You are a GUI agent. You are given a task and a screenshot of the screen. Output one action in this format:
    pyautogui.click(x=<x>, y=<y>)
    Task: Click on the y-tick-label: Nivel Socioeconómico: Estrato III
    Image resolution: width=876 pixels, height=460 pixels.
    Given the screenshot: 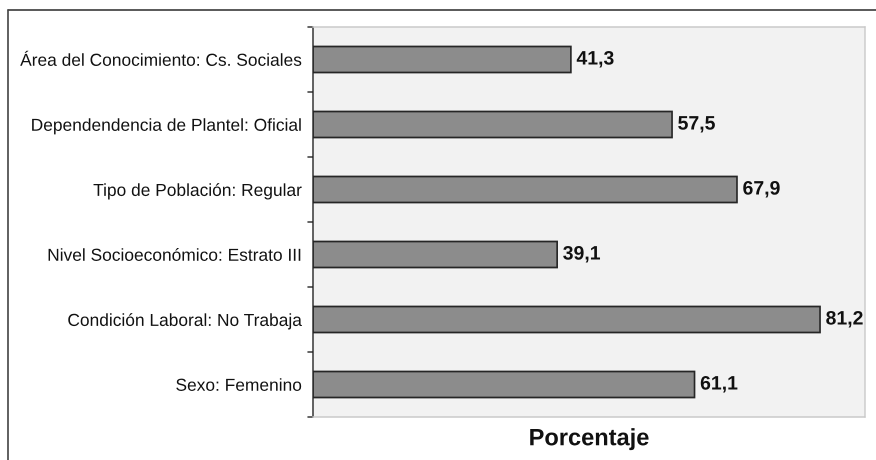 What is the action you would take?
    pyautogui.click(x=174, y=254)
    